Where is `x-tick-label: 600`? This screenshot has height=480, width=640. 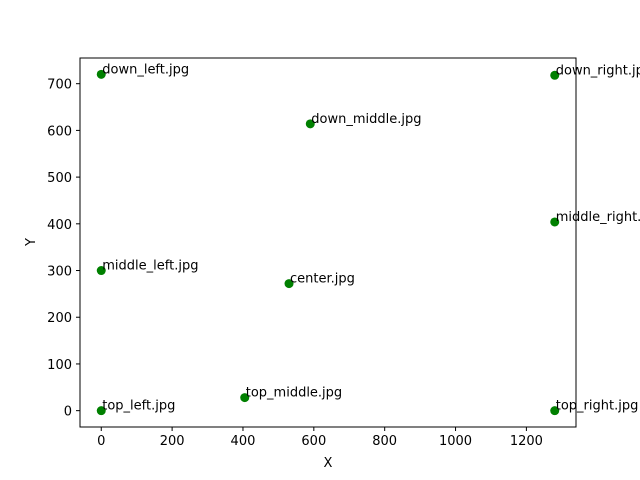 x-tick-label: 600 is located at coordinates (313, 441).